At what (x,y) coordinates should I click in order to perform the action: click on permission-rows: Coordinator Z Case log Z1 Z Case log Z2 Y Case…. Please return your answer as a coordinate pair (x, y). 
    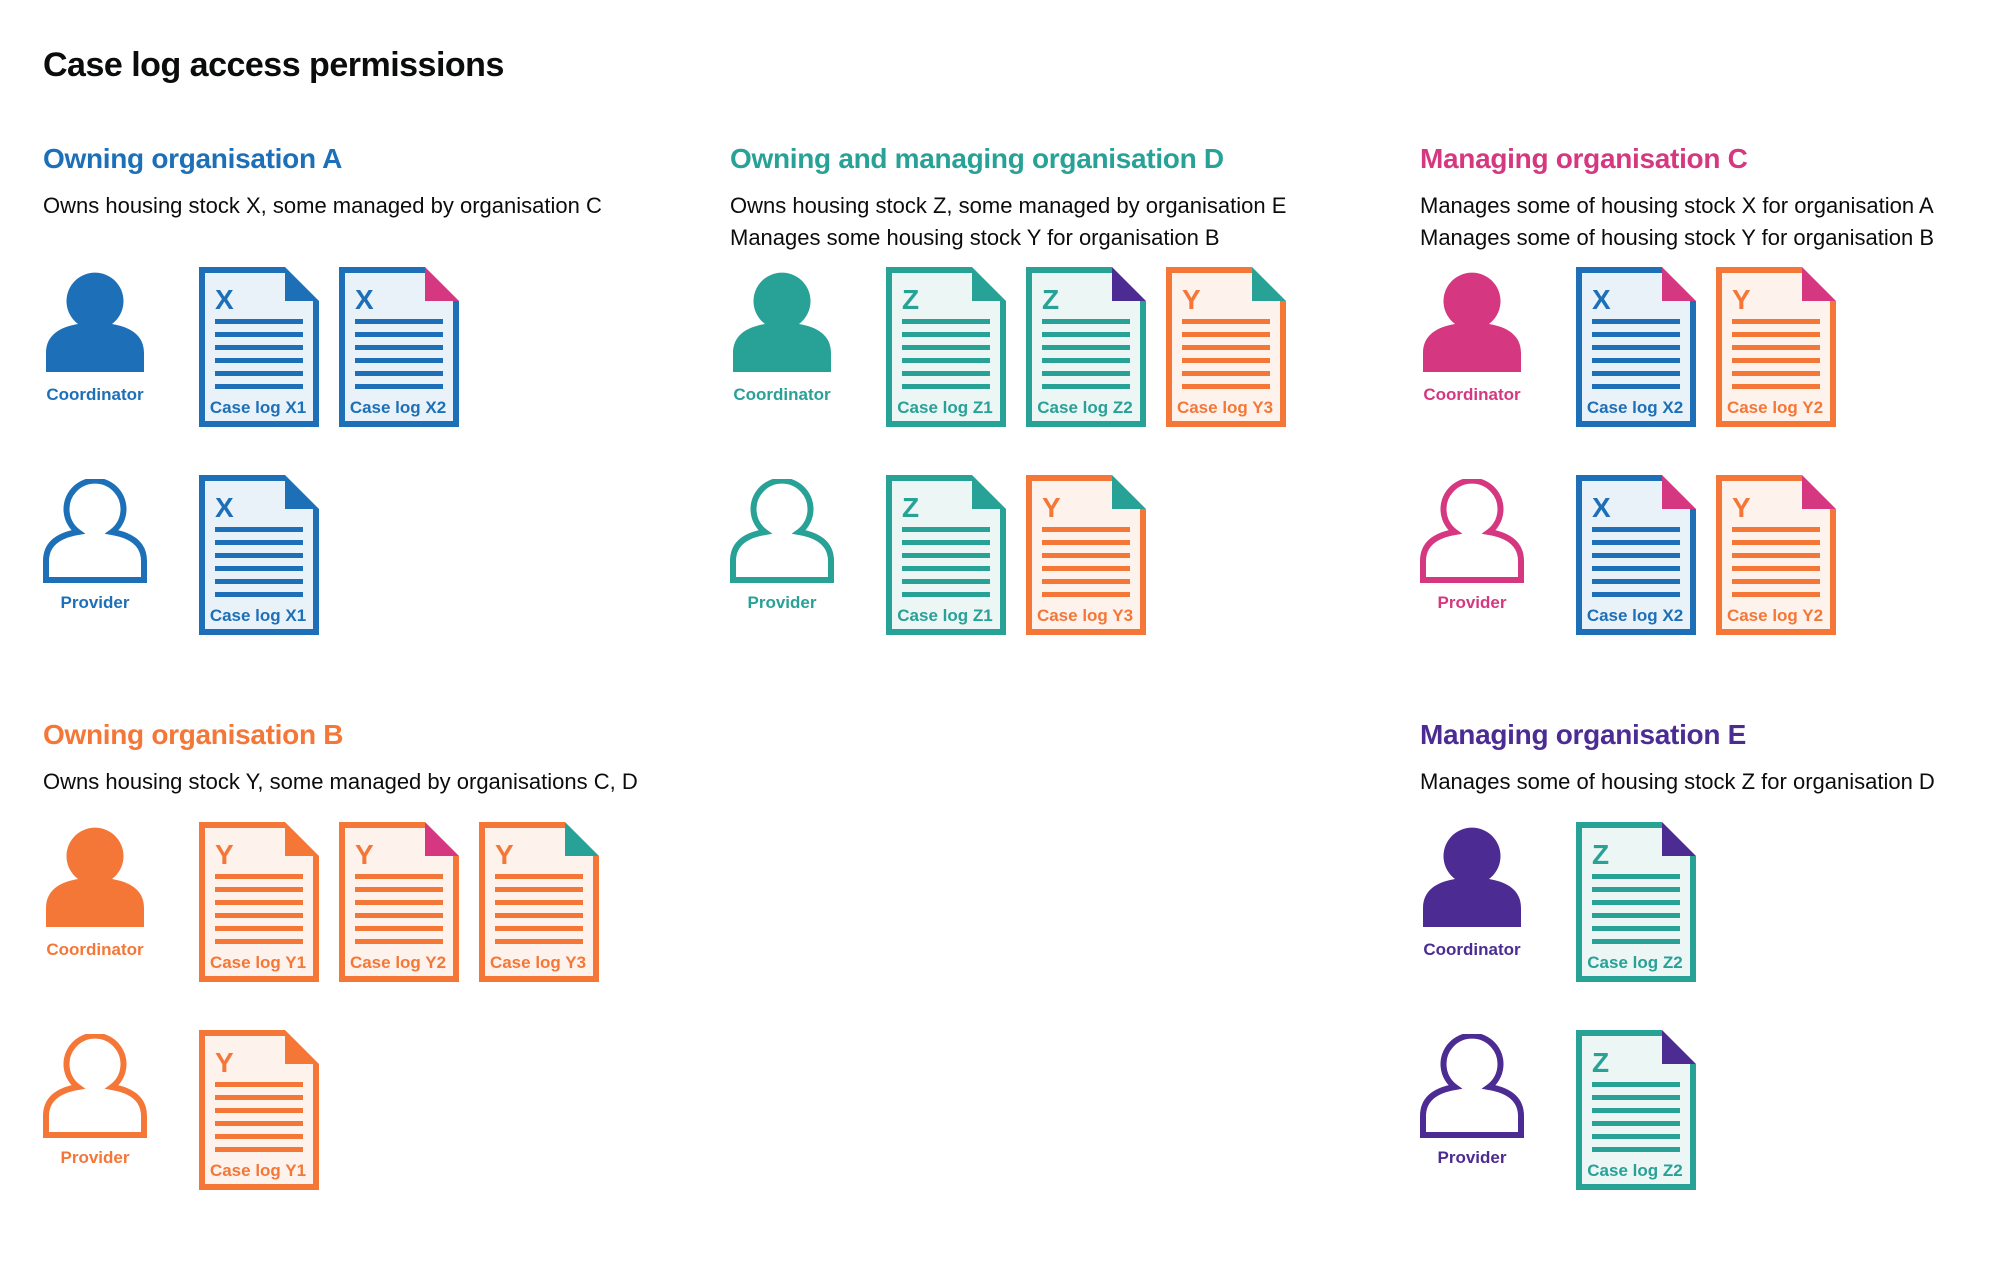
    Looking at the image, I should click on (1008, 475).